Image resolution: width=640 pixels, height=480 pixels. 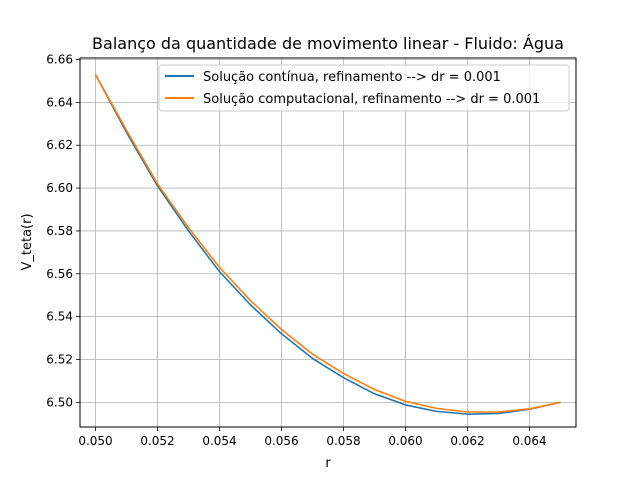 What do you see at coordinates (59, 102) in the screenshot?
I see `y-tick-label: 6.64` at bounding box center [59, 102].